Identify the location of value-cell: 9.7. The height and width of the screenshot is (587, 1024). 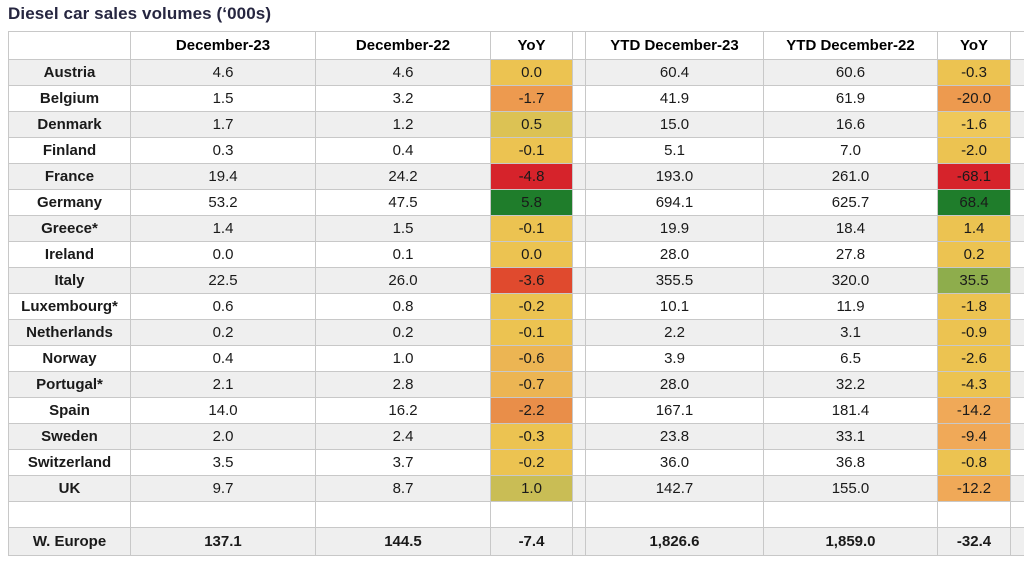
(223, 488).